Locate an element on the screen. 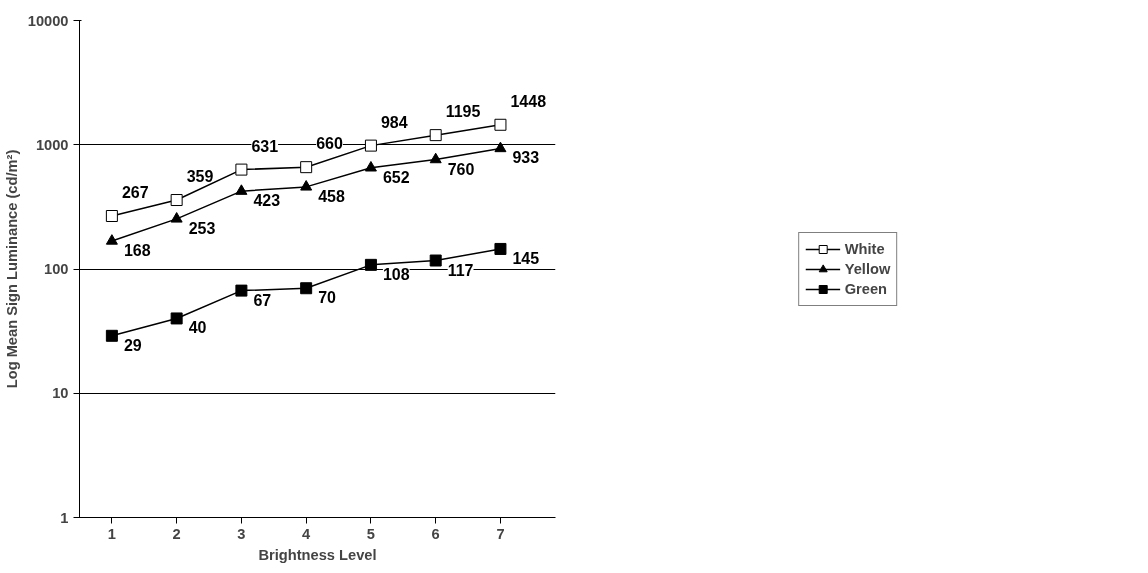  y-tick-label: 1 is located at coordinates (64, 517).